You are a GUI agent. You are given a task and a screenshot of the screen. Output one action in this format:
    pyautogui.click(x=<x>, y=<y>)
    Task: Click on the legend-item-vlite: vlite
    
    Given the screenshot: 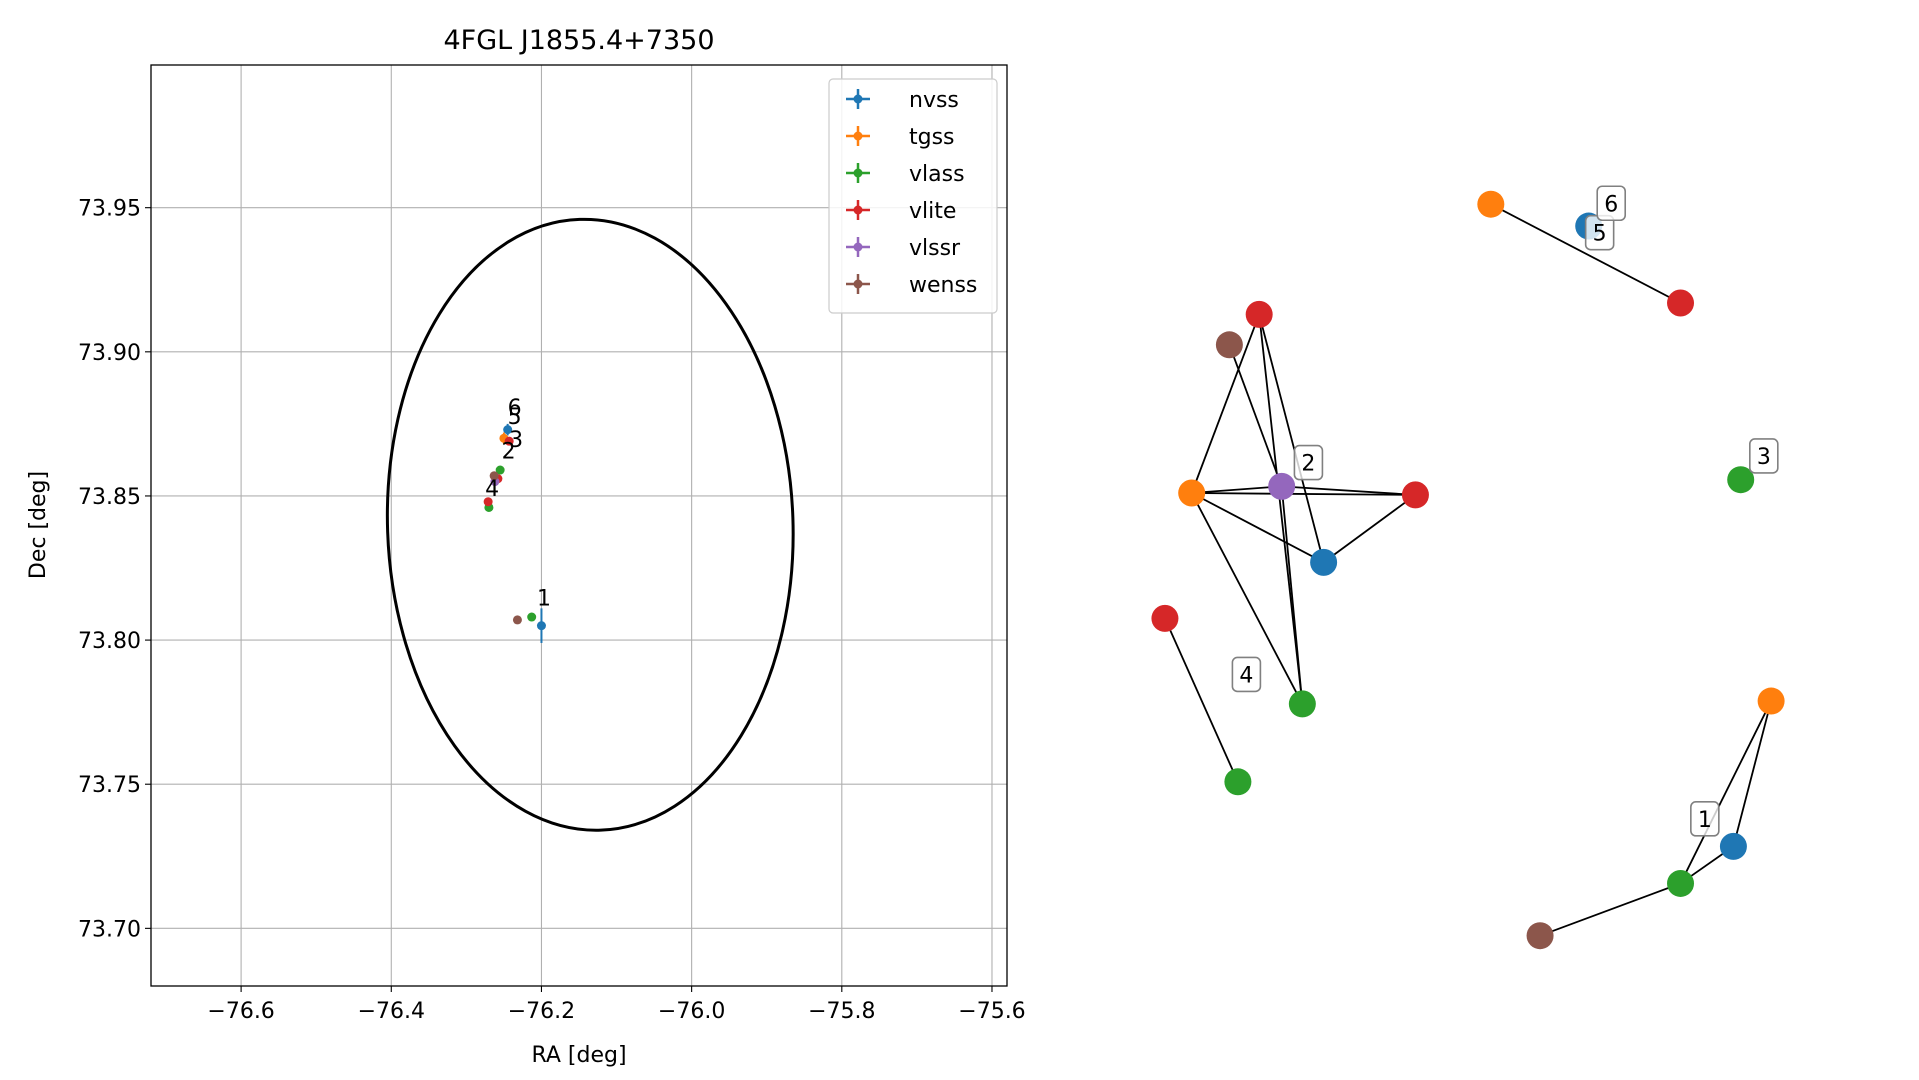 What is the action you would take?
    pyautogui.click(x=901, y=211)
    